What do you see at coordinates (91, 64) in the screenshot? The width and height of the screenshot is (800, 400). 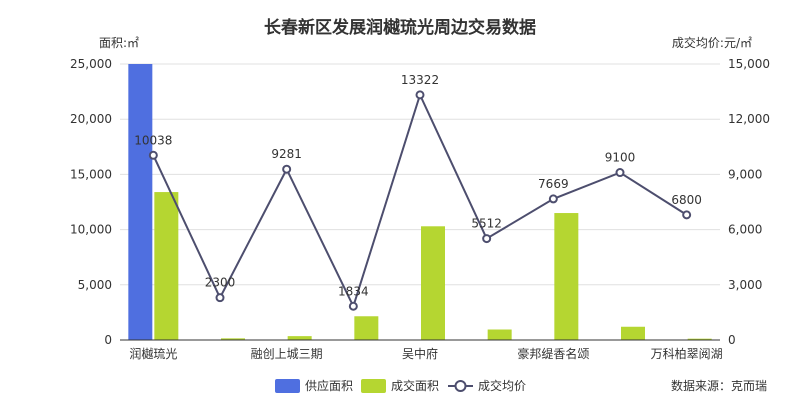 I see `left-tick-label: 25,000` at bounding box center [91, 64].